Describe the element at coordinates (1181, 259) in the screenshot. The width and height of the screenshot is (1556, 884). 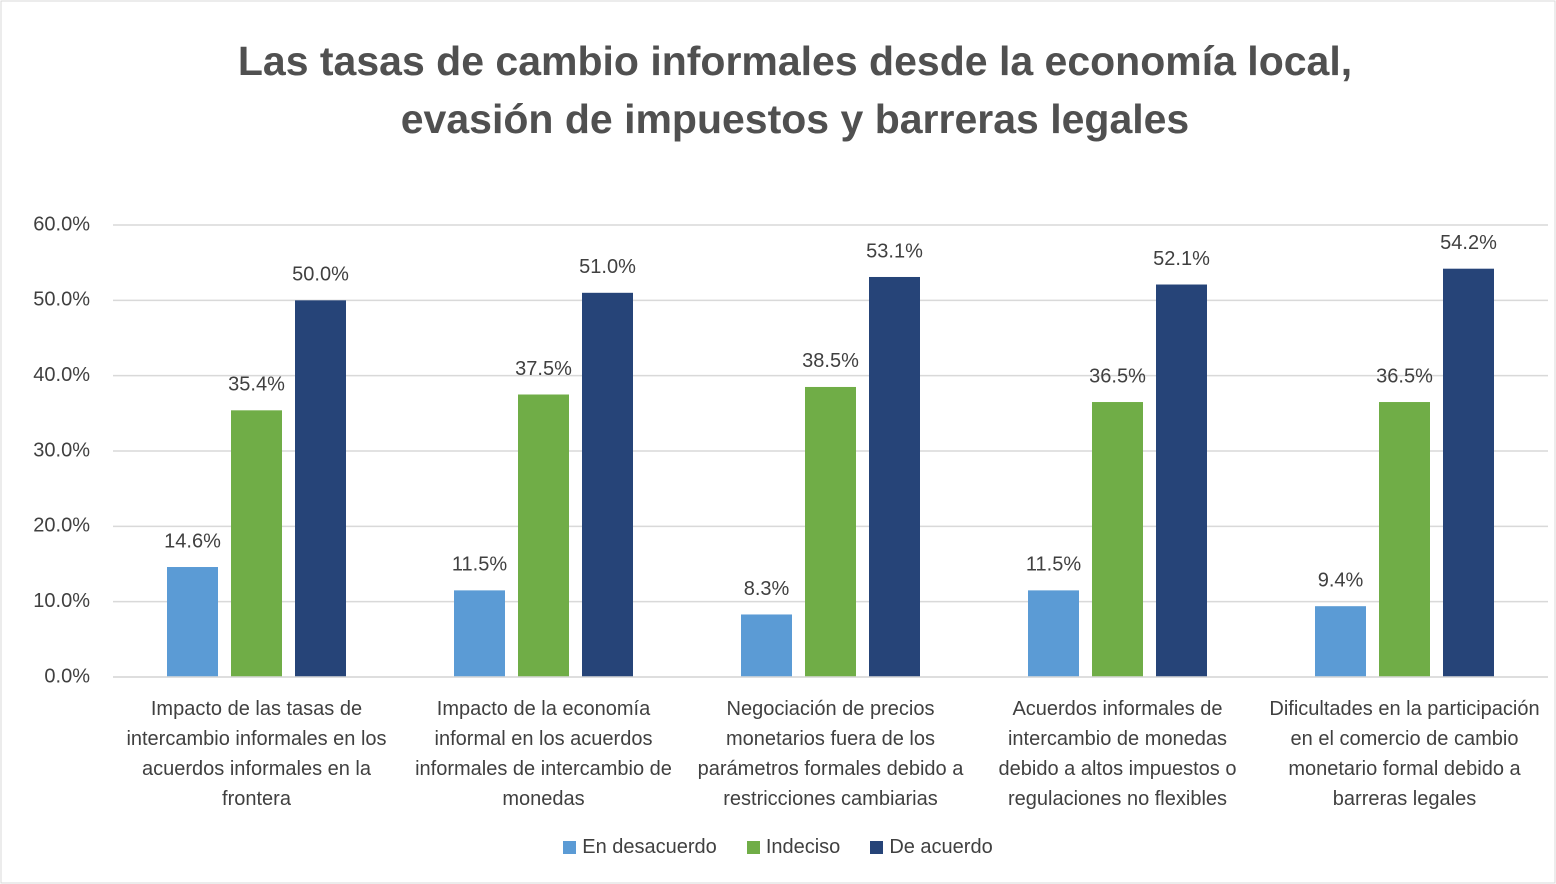
I see `data-label: 52.1%` at that location.